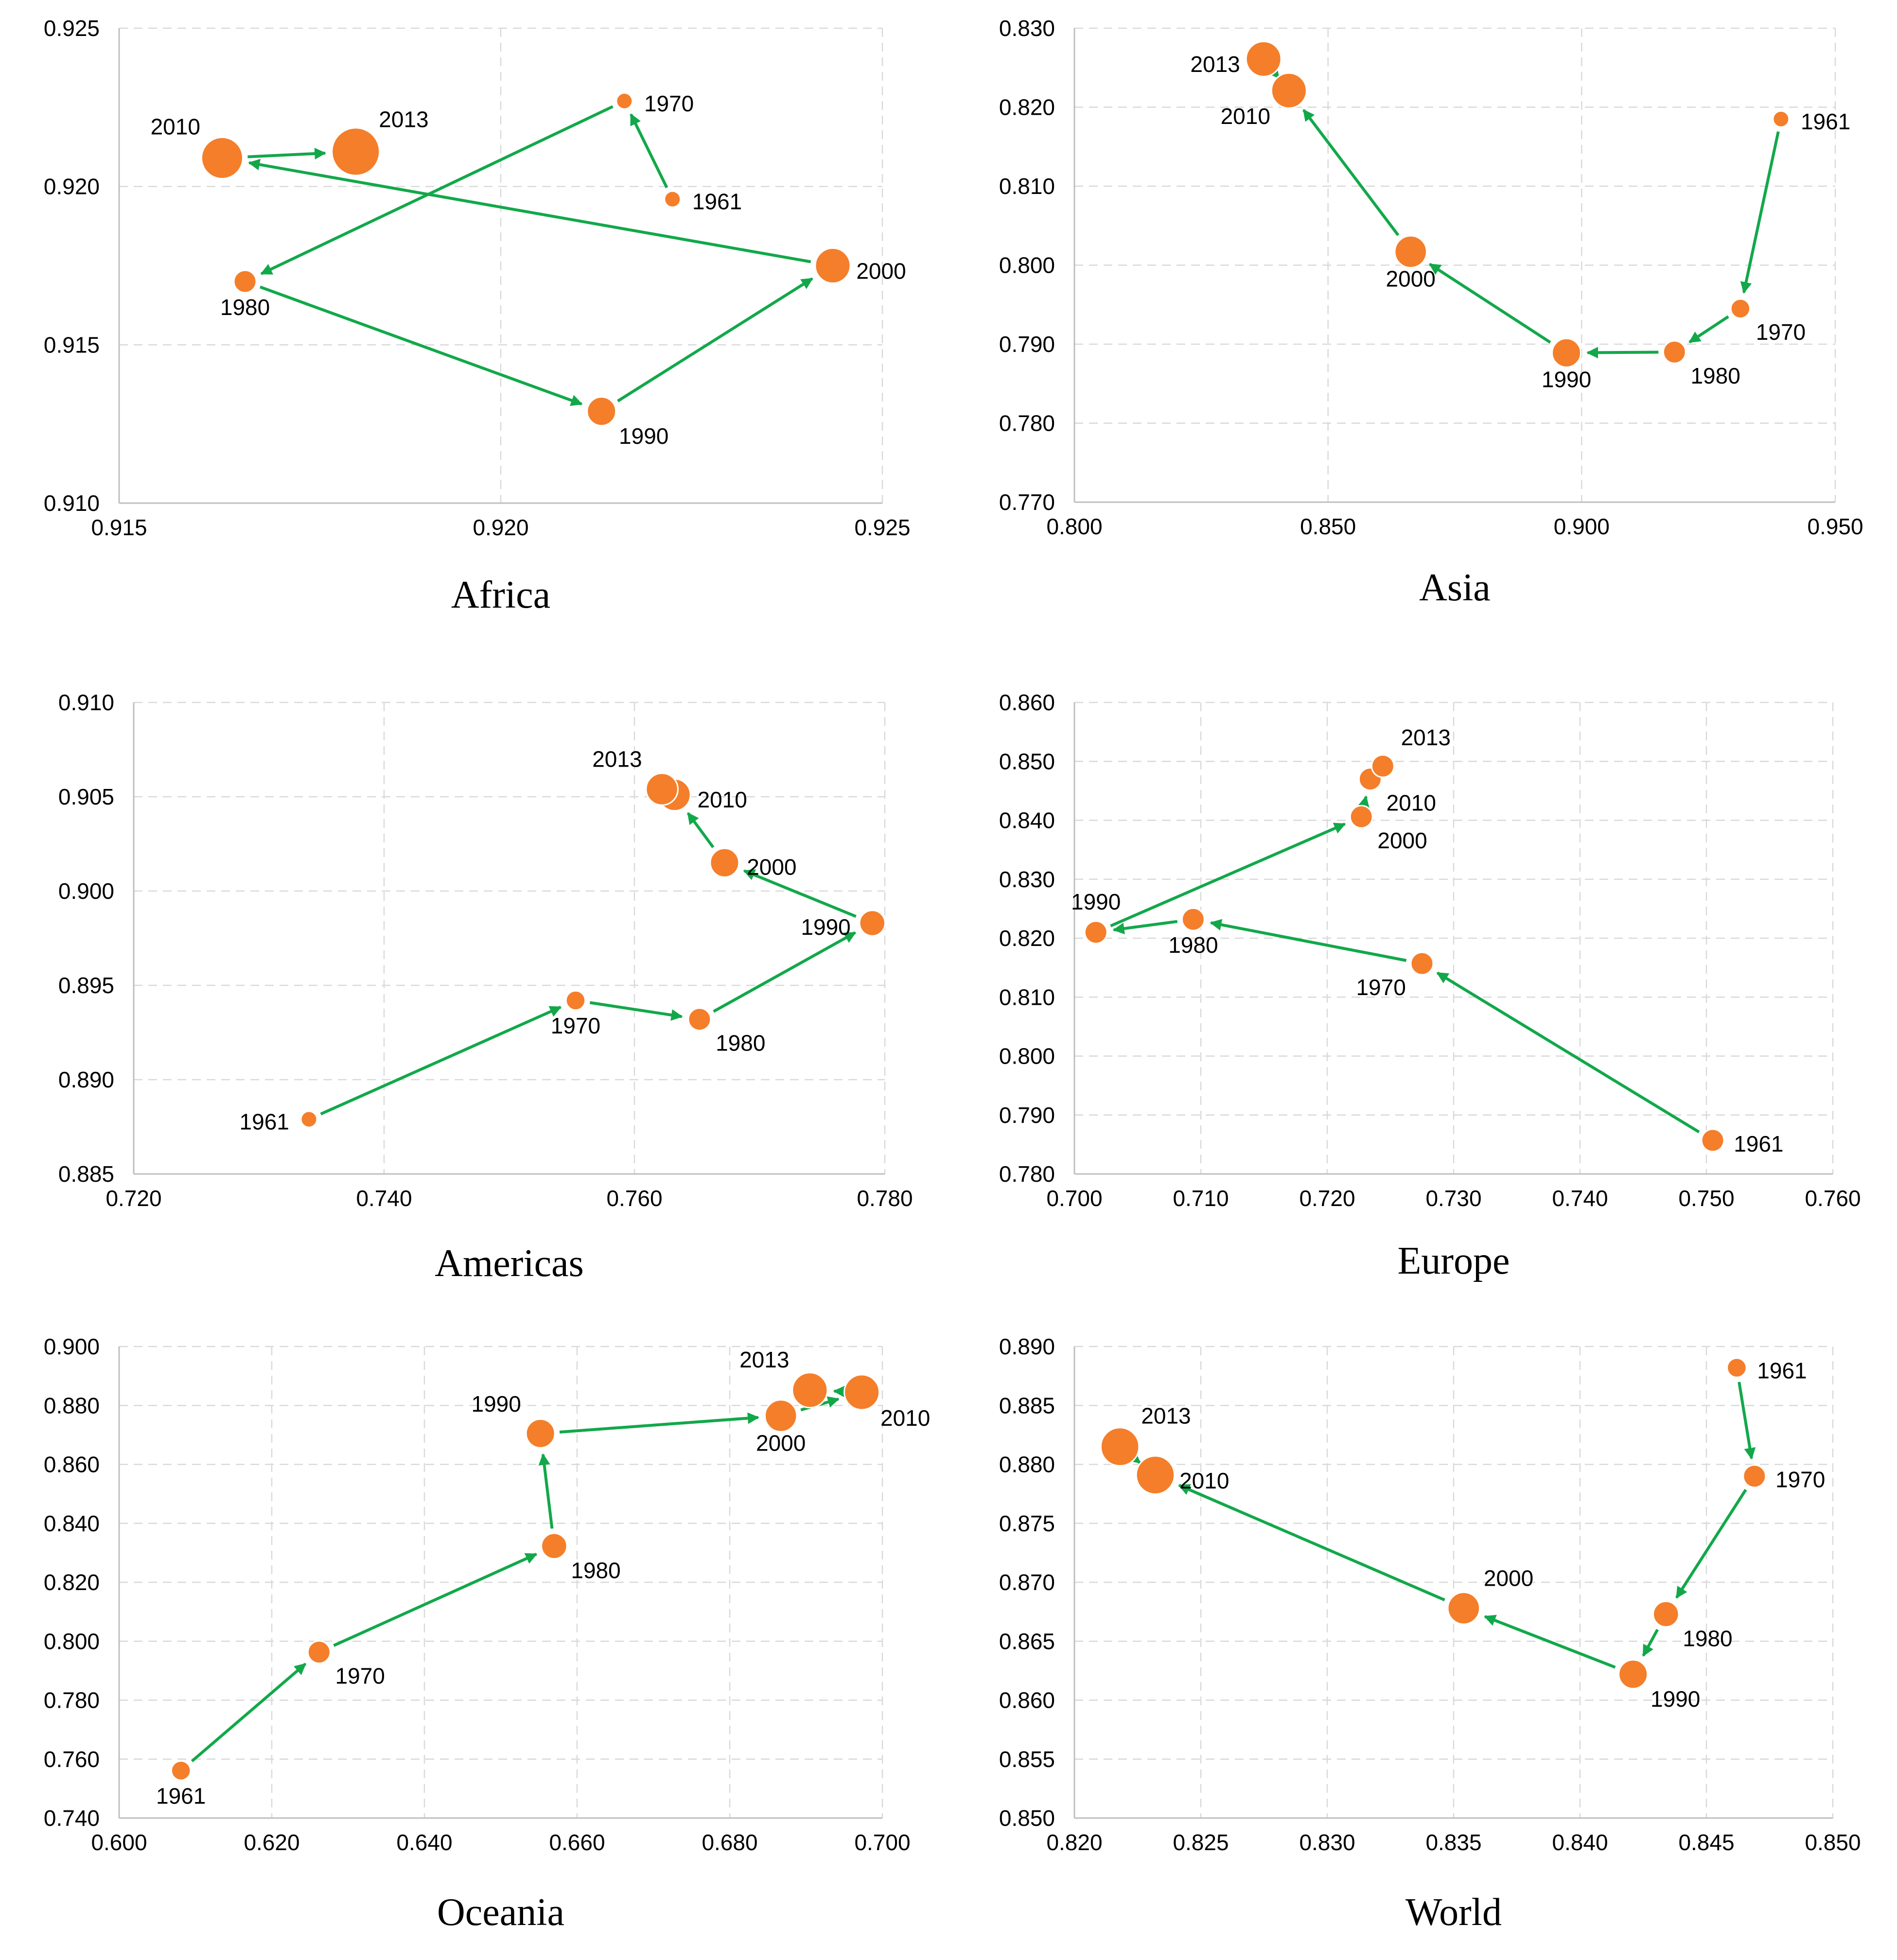 The image size is (1897, 1960). Describe the element at coordinates (885, 1198) in the screenshot. I see `x-tick-label: 0.780` at that location.